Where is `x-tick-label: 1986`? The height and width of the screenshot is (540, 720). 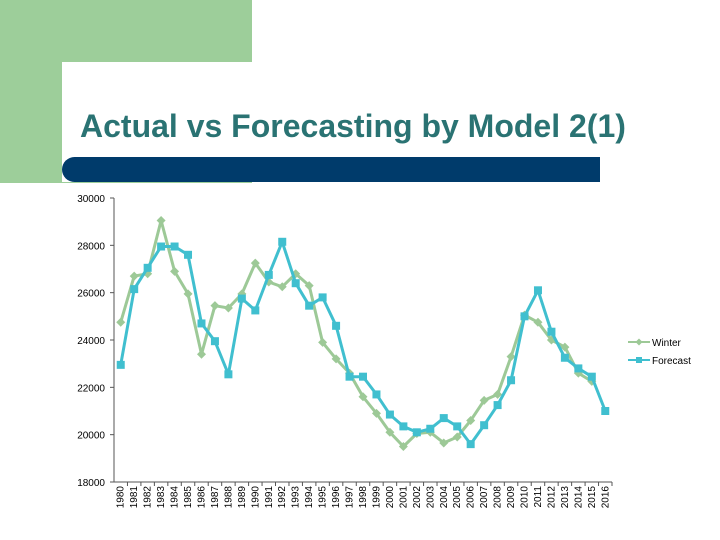 x-tick-label: 1986 is located at coordinates (201, 497).